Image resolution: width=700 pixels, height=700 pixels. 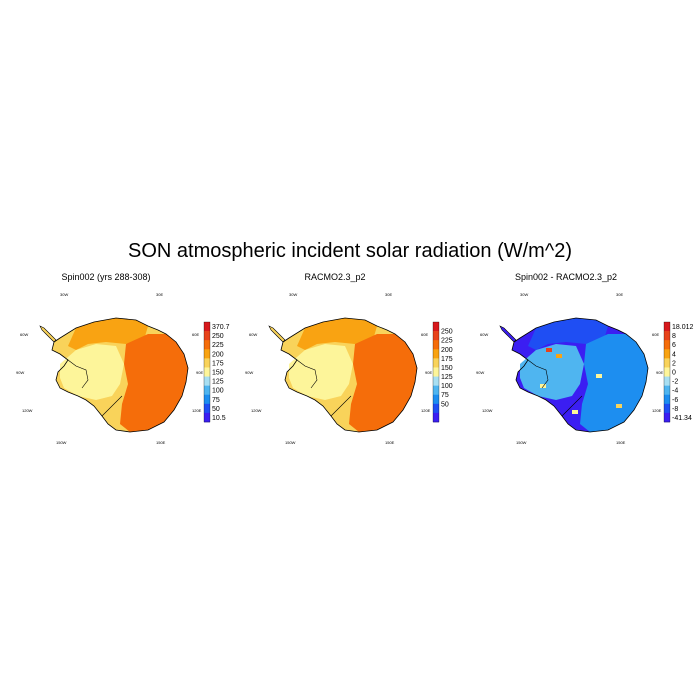 I want to click on colorbar-label: 2, so click(x=674, y=363).